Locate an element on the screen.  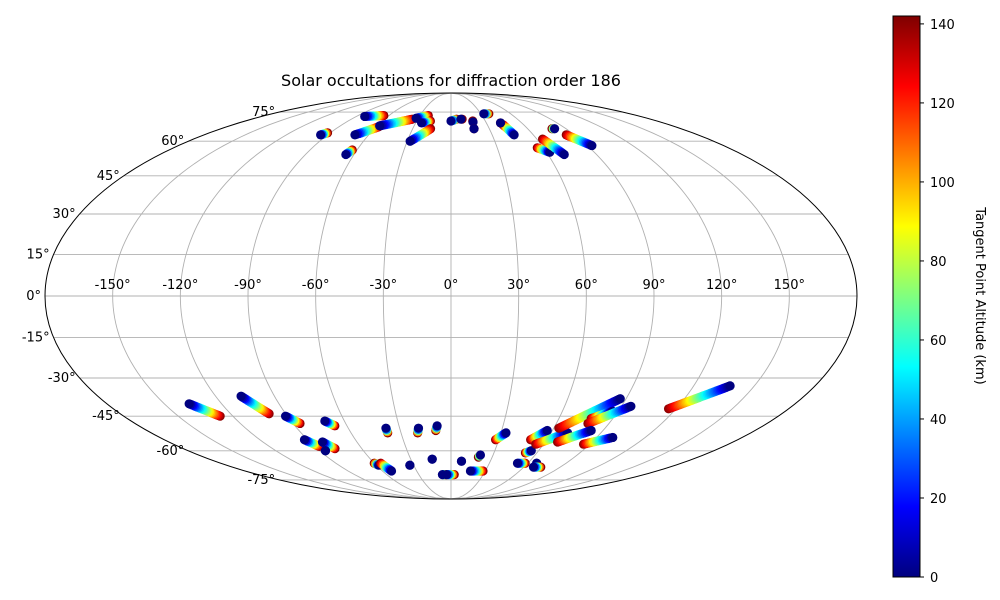
colorbar-tick-label: 20 is located at coordinates (938, 499).